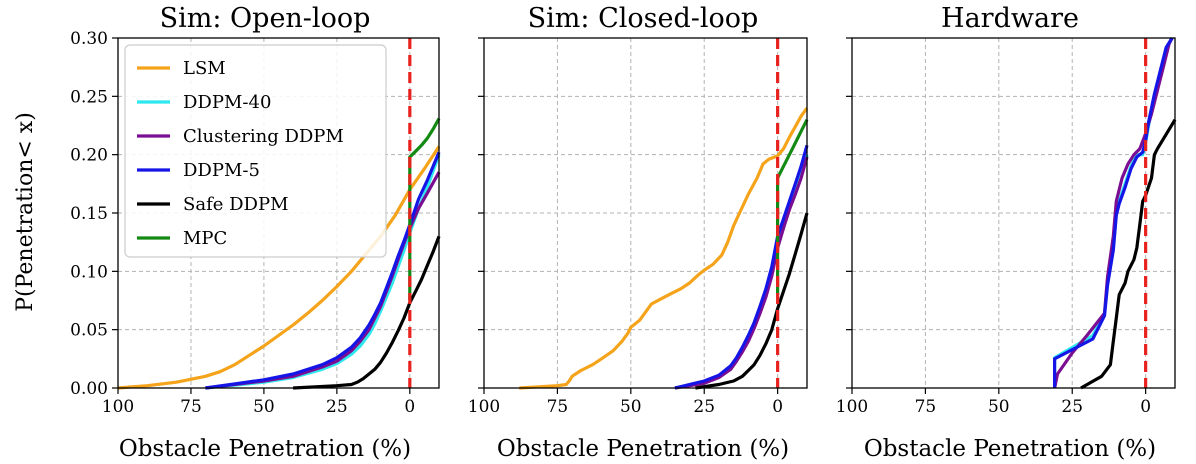 This screenshot has height=464, width=1196. I want to click on series-lines, so click(1114, 213).